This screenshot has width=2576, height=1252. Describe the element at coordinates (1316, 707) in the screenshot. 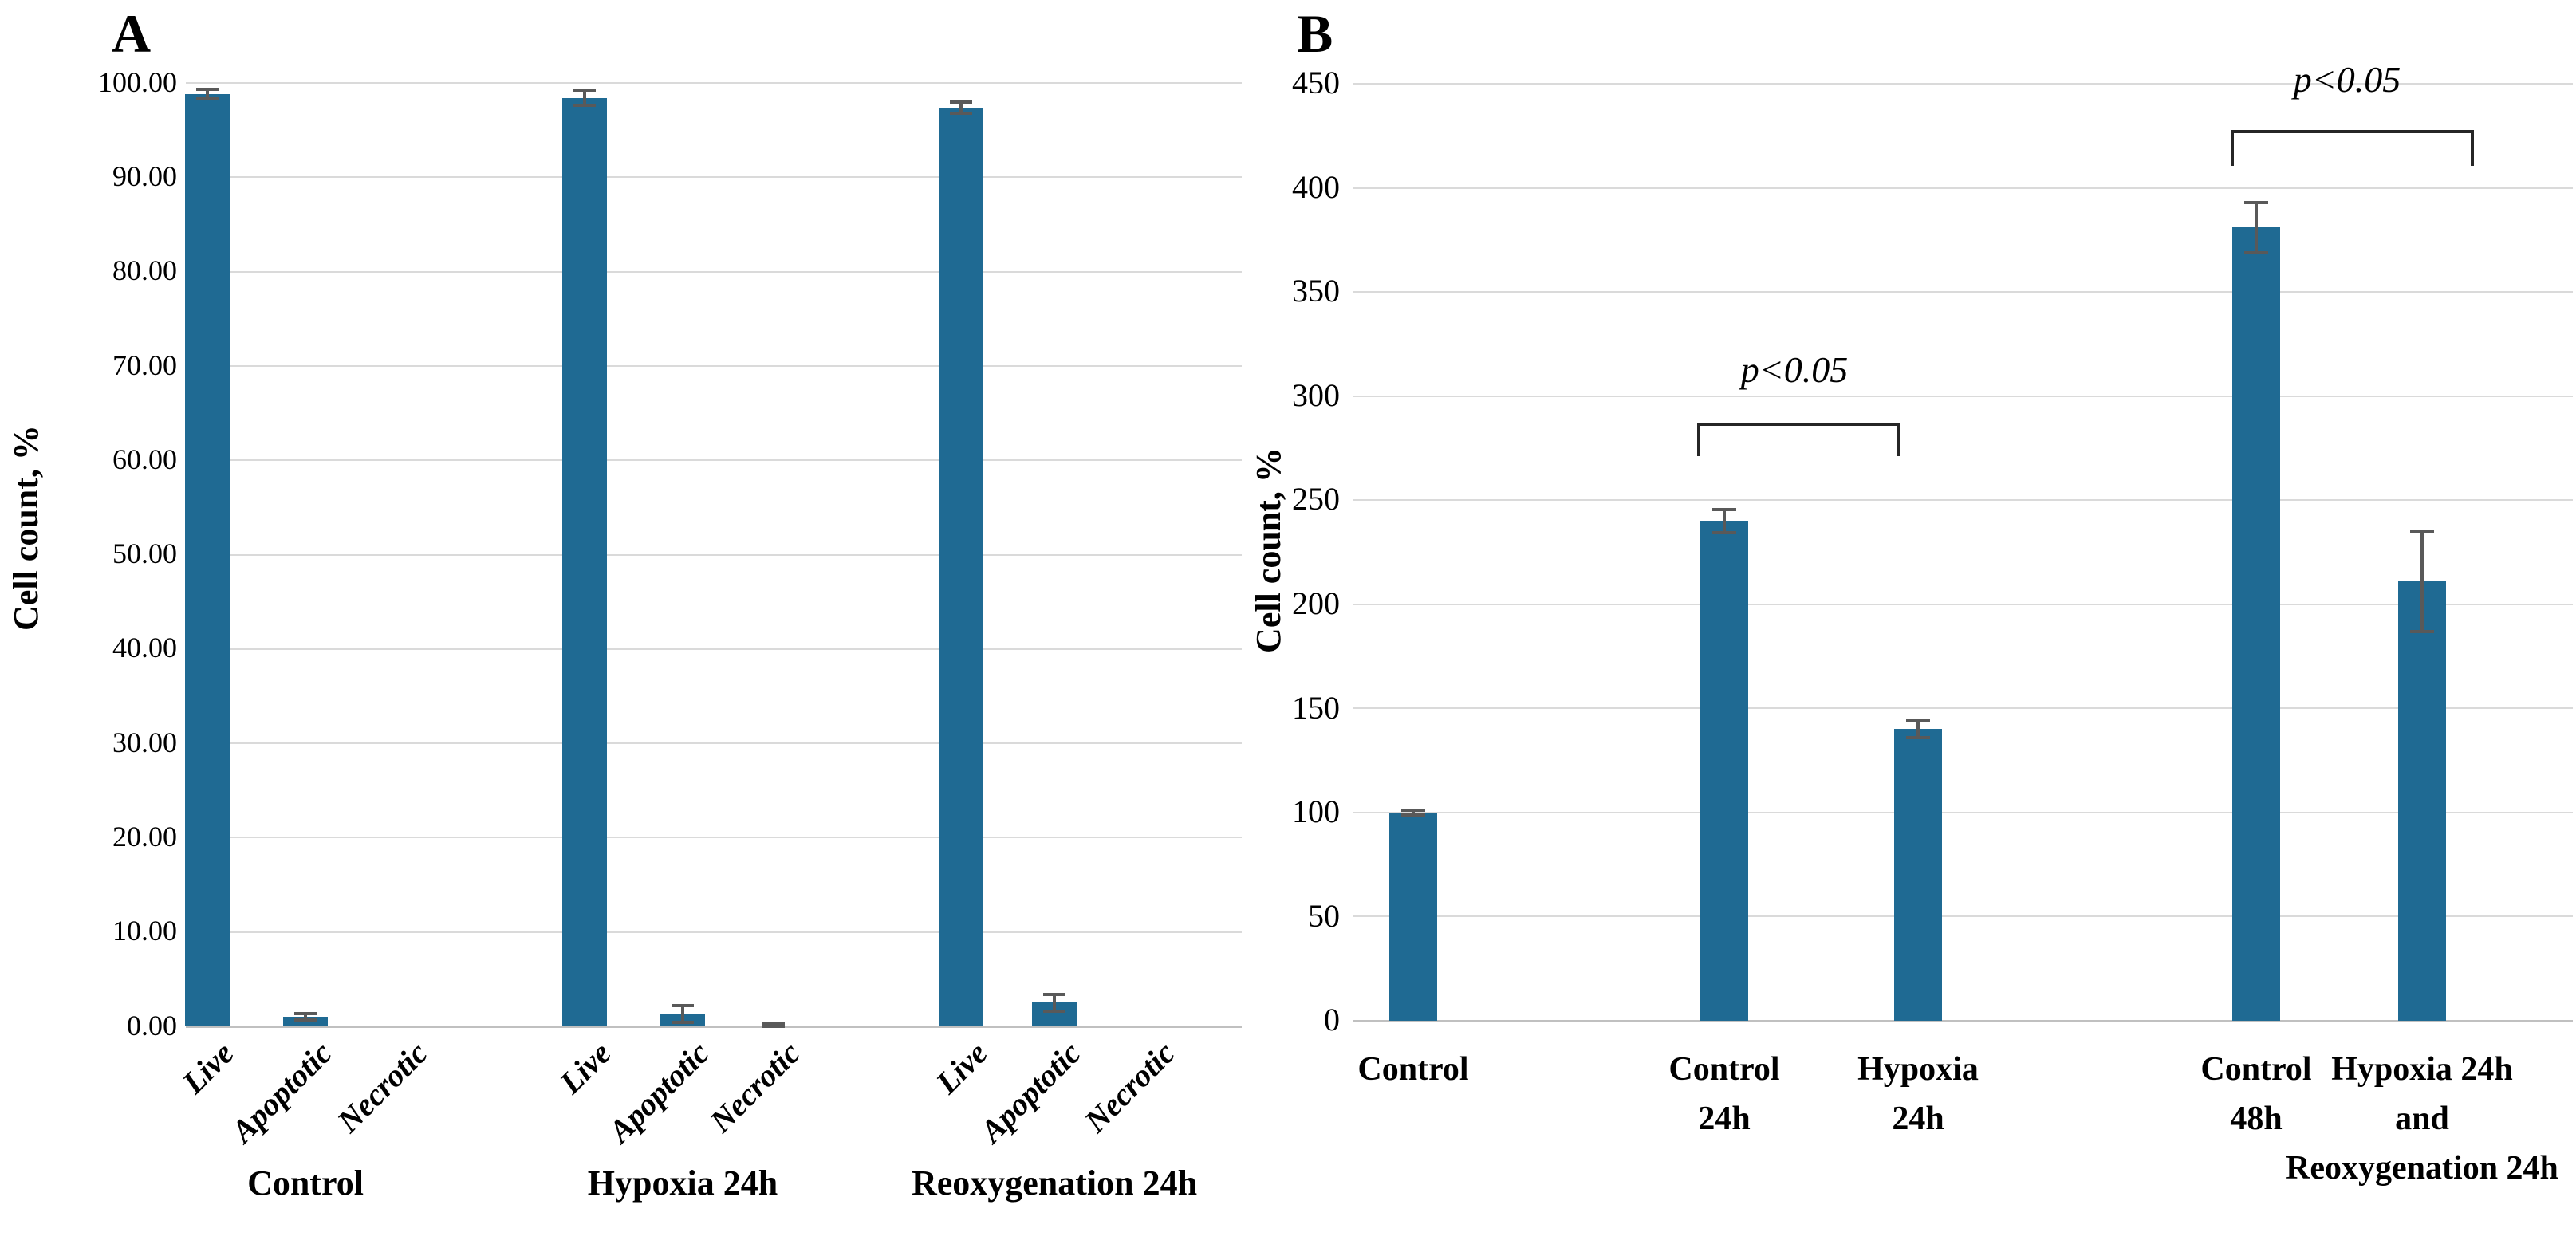

I see `y-tick-label: 150` at that location.